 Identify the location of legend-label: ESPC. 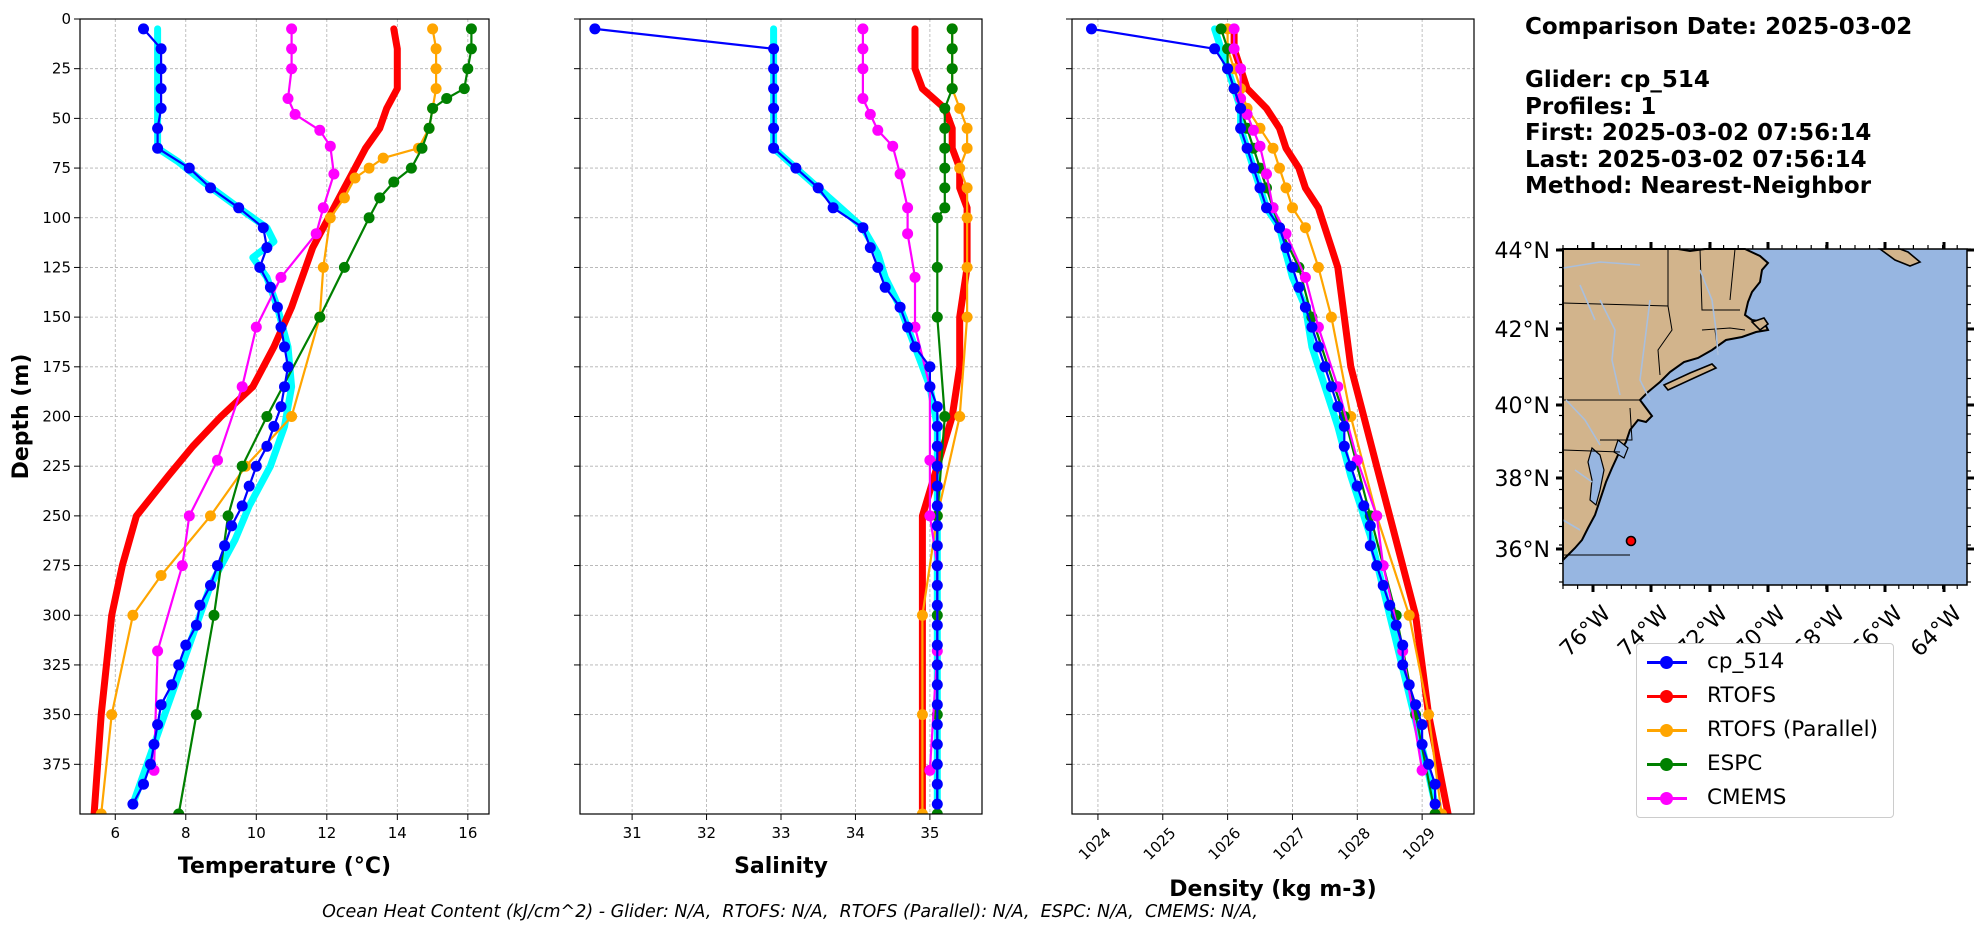
(1735, 763).